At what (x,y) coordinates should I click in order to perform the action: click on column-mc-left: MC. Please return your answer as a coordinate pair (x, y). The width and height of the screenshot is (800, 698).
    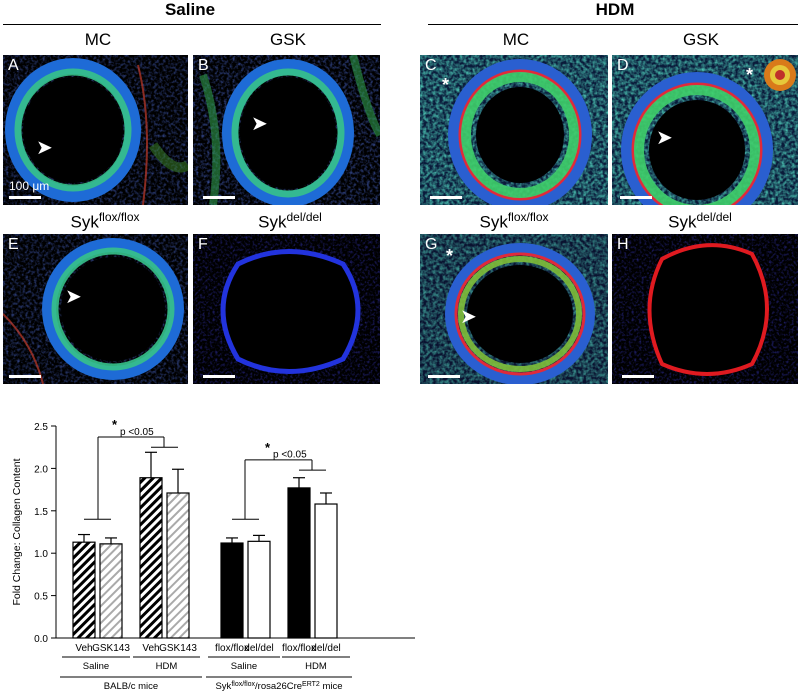
    Looking at the image, I should click on (98, 39).